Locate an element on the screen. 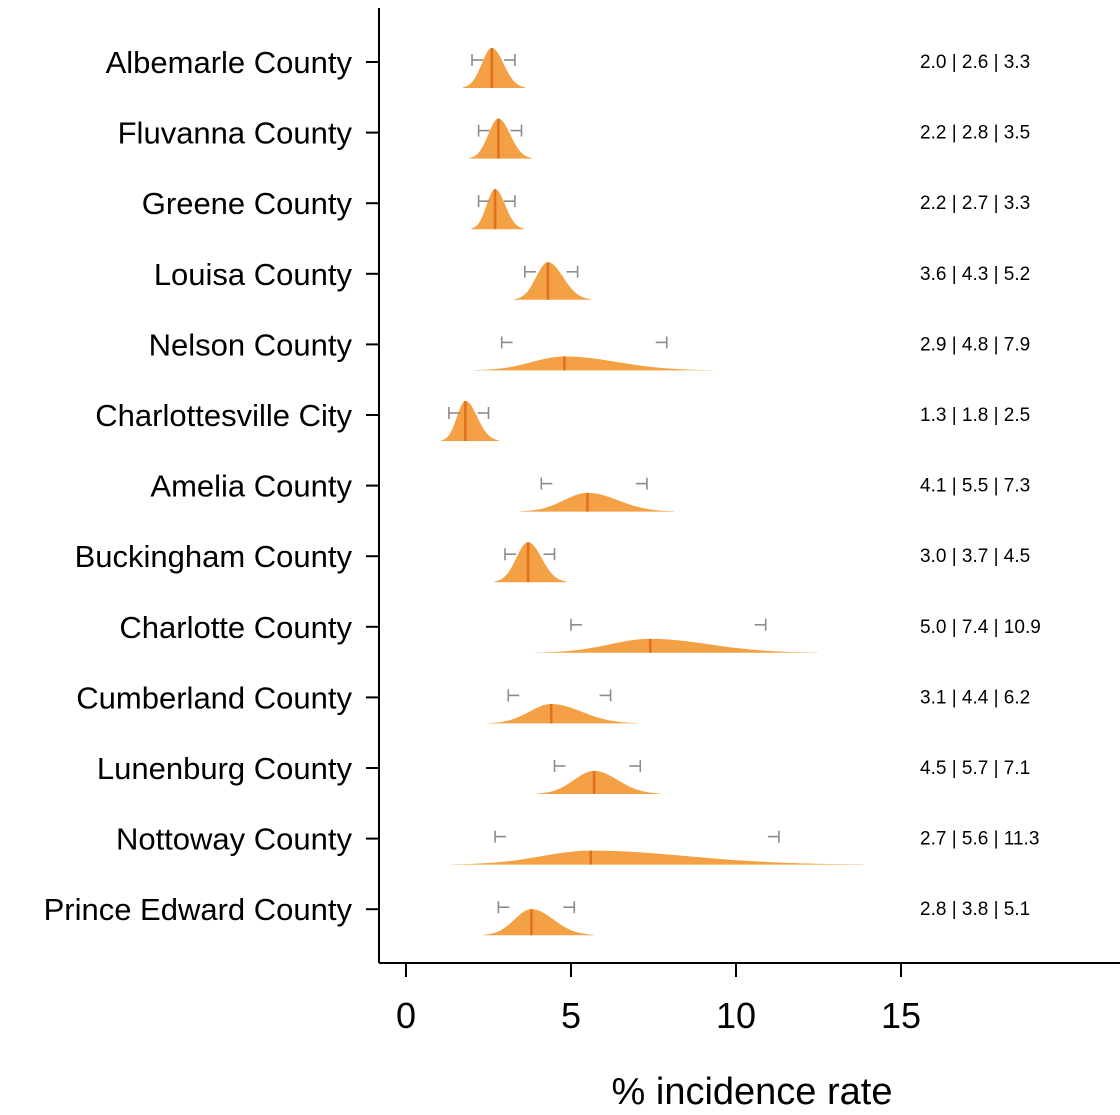 The height and width of the screenshot is (1115, 1120). value-label: 2.8 | 3.8 | 5.1 is located at coordinates (975, 909).